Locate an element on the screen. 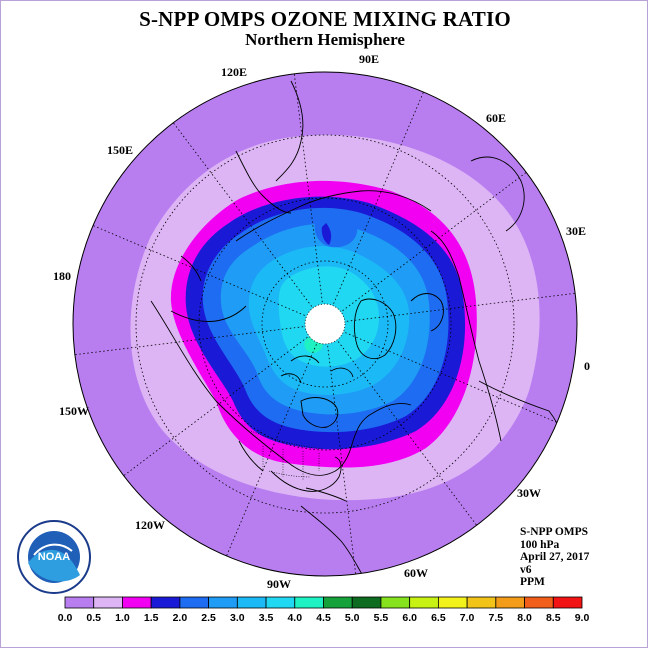 This screenshot has width=648, height=648. noaa-logo: NOAA is located at coordinates (54, 557).